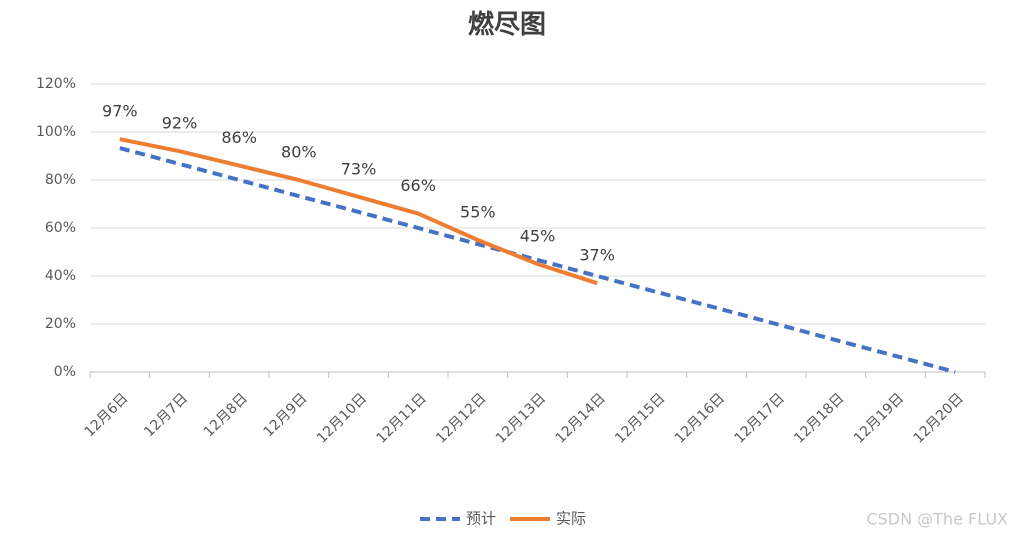  Describe the element at coordinates (760, 418) in the screenshot. I see `x-tick-label: 12月17日` at that location.